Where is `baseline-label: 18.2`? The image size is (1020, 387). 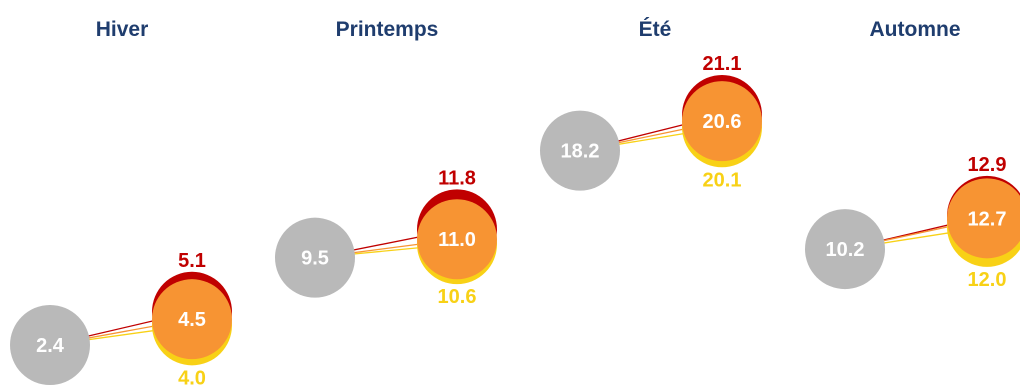
baseline-label: 18.2 is located at coordinates (580, 152).